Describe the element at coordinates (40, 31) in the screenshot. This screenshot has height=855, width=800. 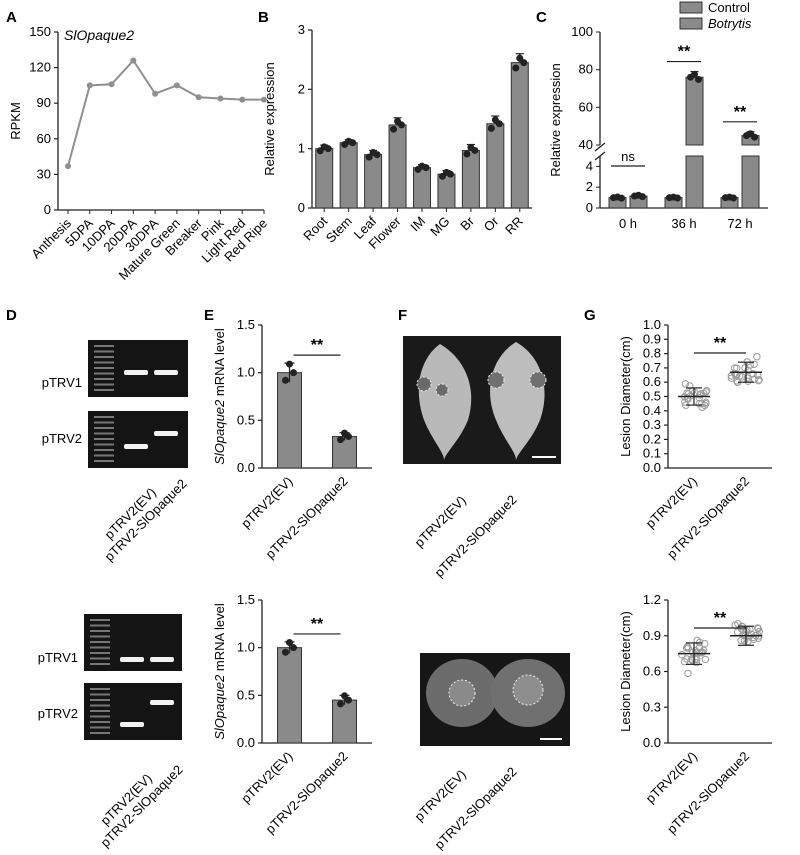
I see `a-ytick-label-5: 150` at that location.